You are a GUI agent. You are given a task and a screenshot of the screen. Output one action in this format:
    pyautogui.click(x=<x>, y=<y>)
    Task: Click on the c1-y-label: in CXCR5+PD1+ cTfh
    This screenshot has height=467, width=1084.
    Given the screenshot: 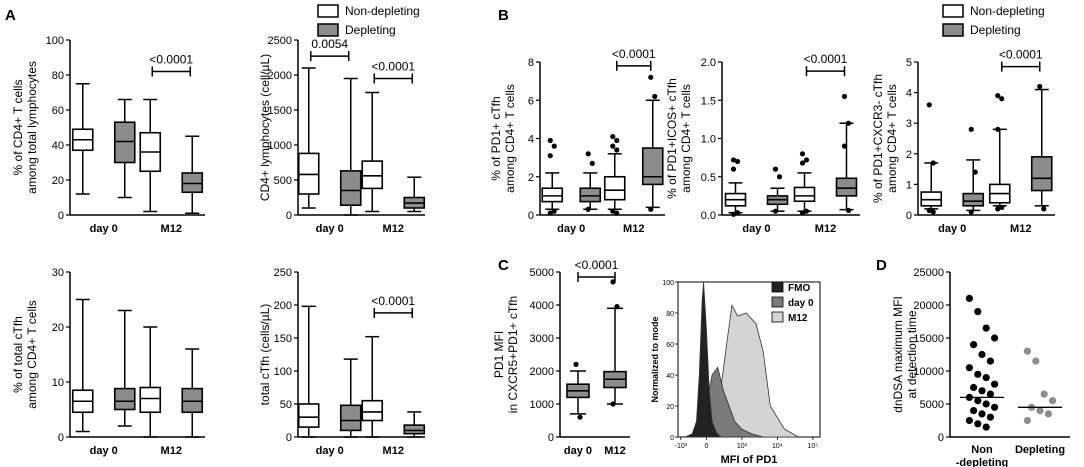 What is the action you would take?
    pyautogui.click(x=513, y=354)
    